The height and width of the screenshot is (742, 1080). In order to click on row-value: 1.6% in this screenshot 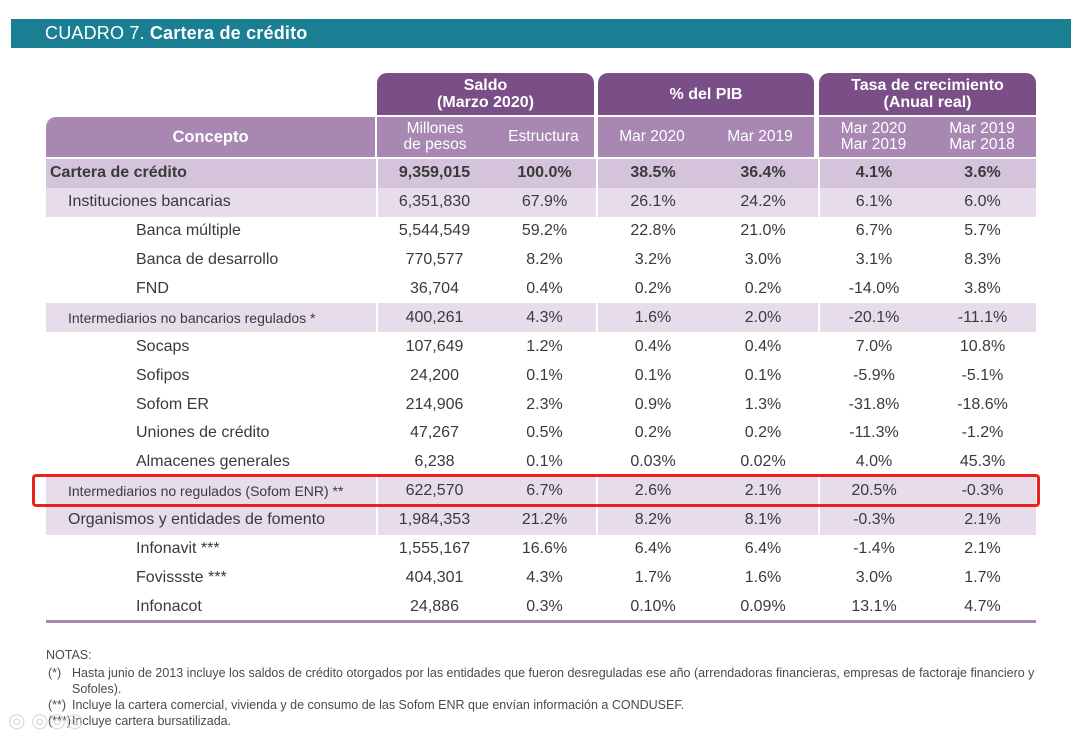, I will do `click(653, 317)`.